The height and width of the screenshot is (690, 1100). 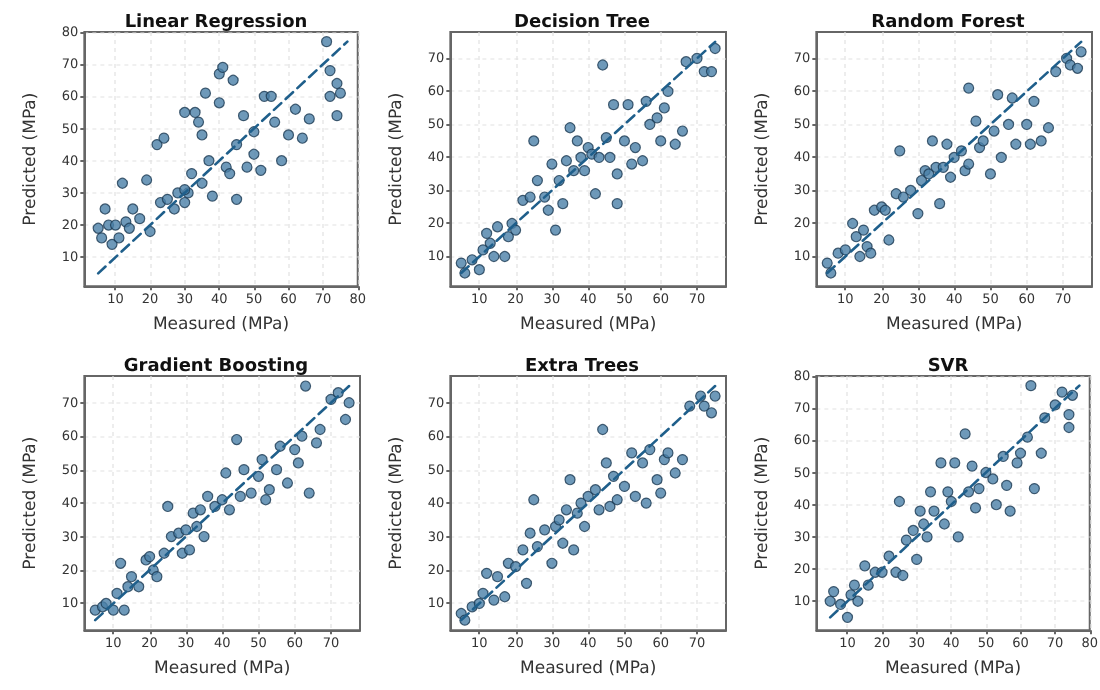 What do you see at coordinates (949, 23) in the screenshot?
I see `chart-title: Random Forest` at bounding box center [949, 23].